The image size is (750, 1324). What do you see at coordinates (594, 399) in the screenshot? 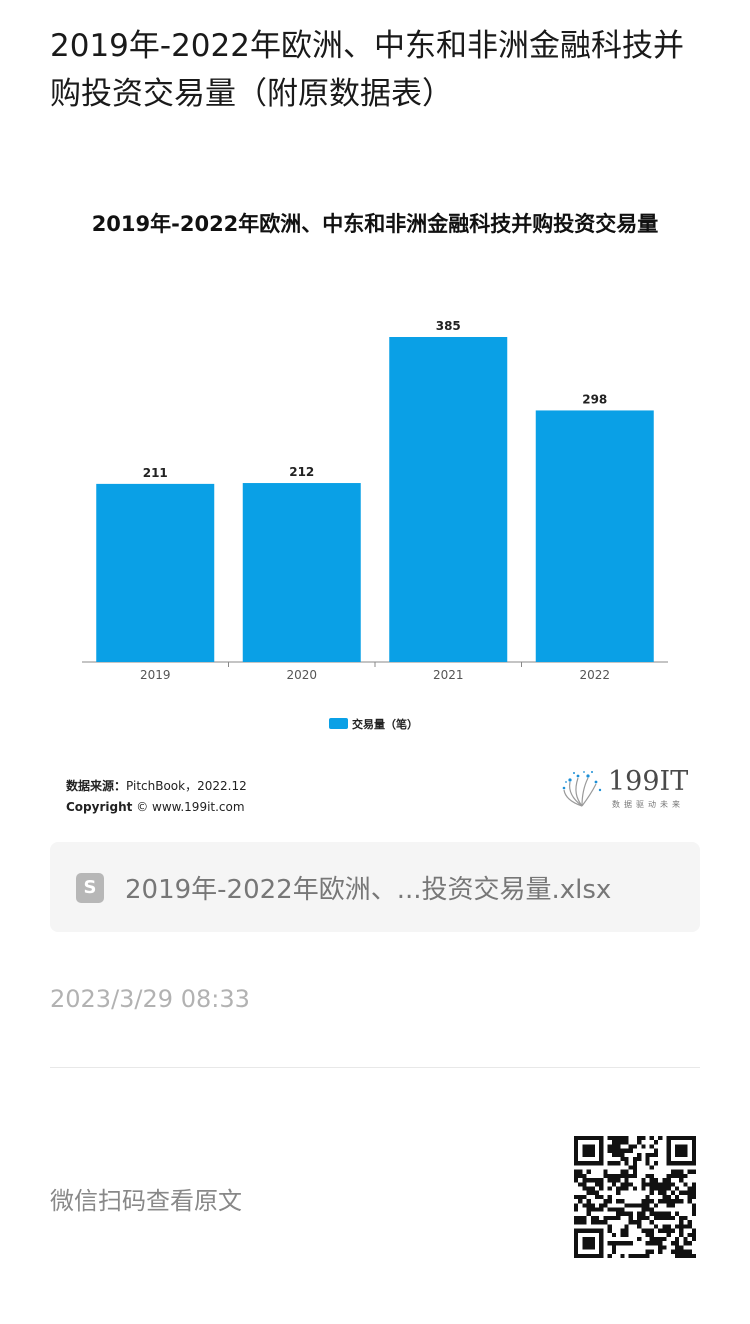
I see `data-label-2022: 298` at bounding box center [594, 399].